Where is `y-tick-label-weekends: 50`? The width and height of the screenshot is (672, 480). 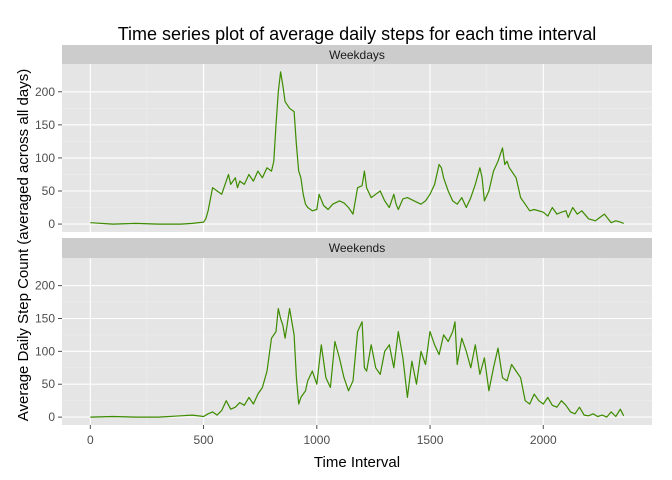 y-tick-label-weekends: 50 is located at coordinates (49, 384).